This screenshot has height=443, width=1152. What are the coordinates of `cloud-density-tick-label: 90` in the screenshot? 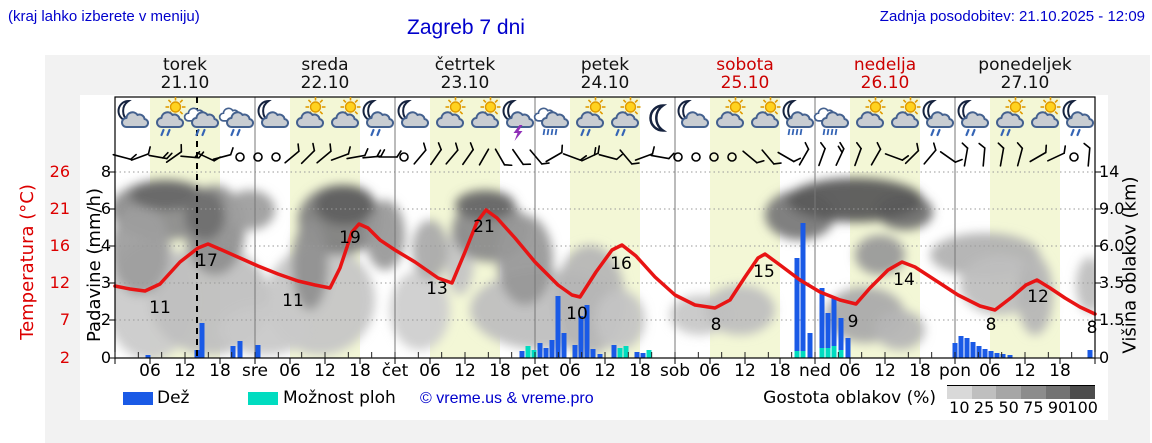 It's located at (1058, 407).